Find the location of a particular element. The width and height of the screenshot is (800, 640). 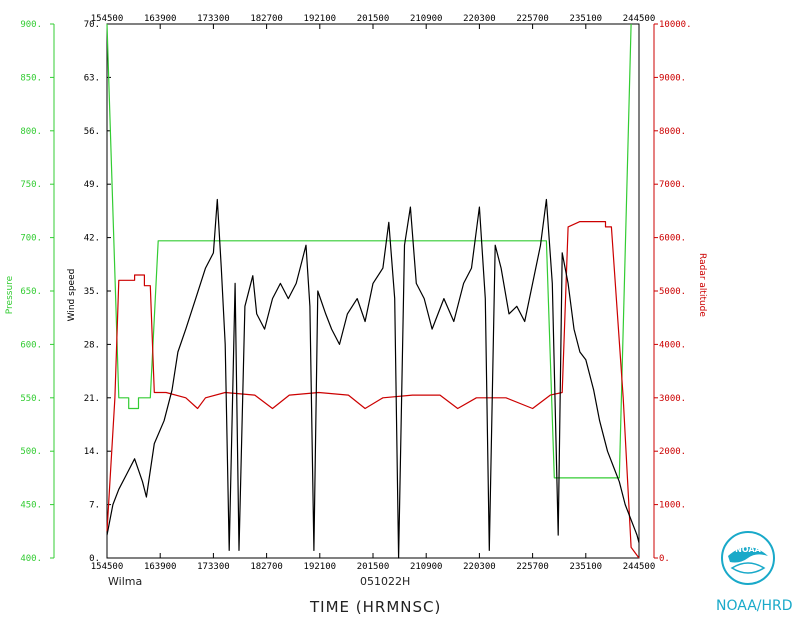

x-tick-label-bottom: 220300 is located at coordinates (479, 567).